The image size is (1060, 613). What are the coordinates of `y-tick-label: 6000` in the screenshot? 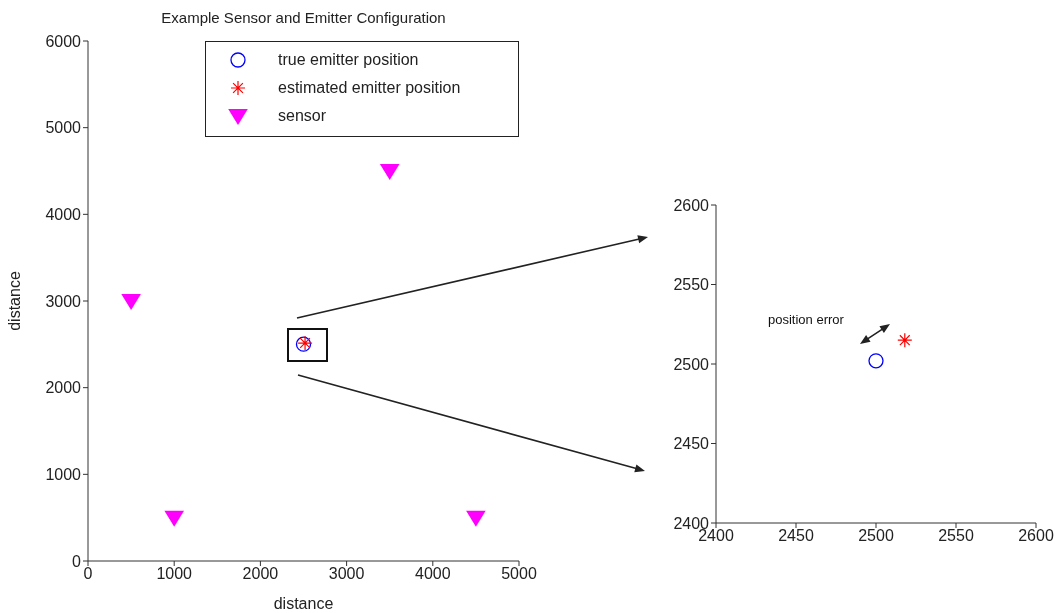 It's located at (63, 41).